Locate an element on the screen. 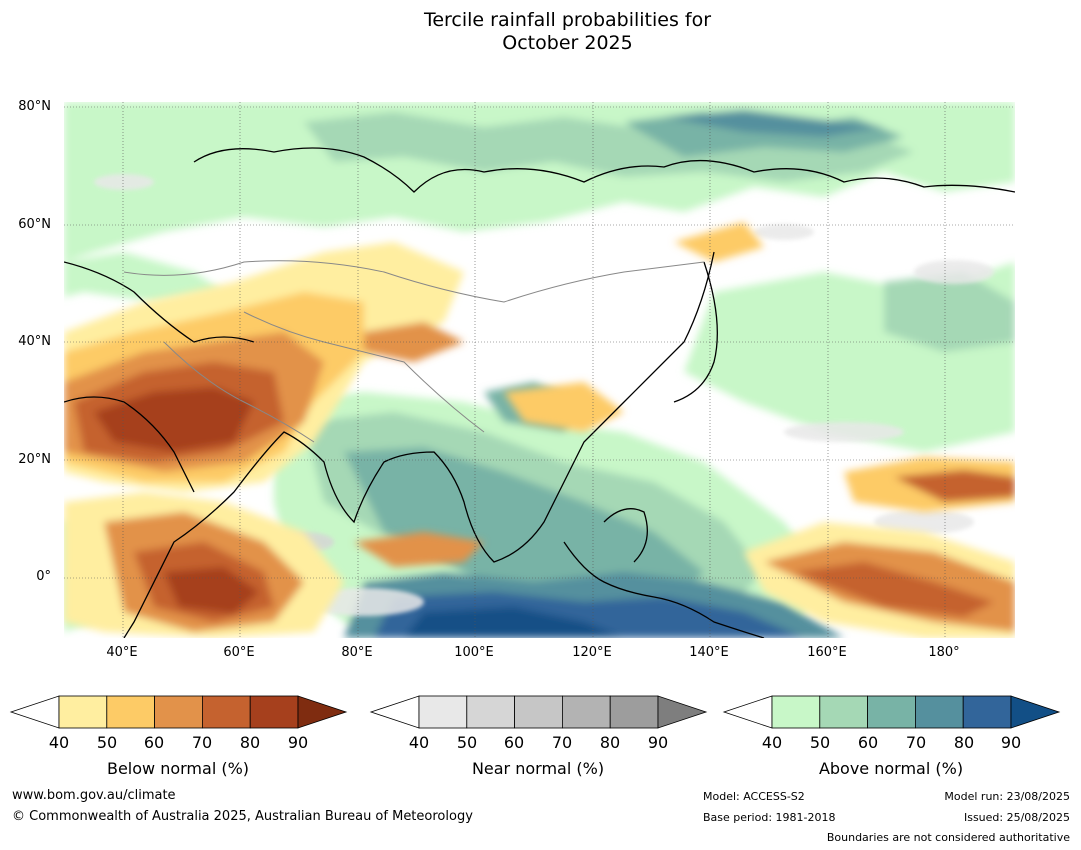  above-colorbar-upper-arrow is located at coordinates (1035, 712).